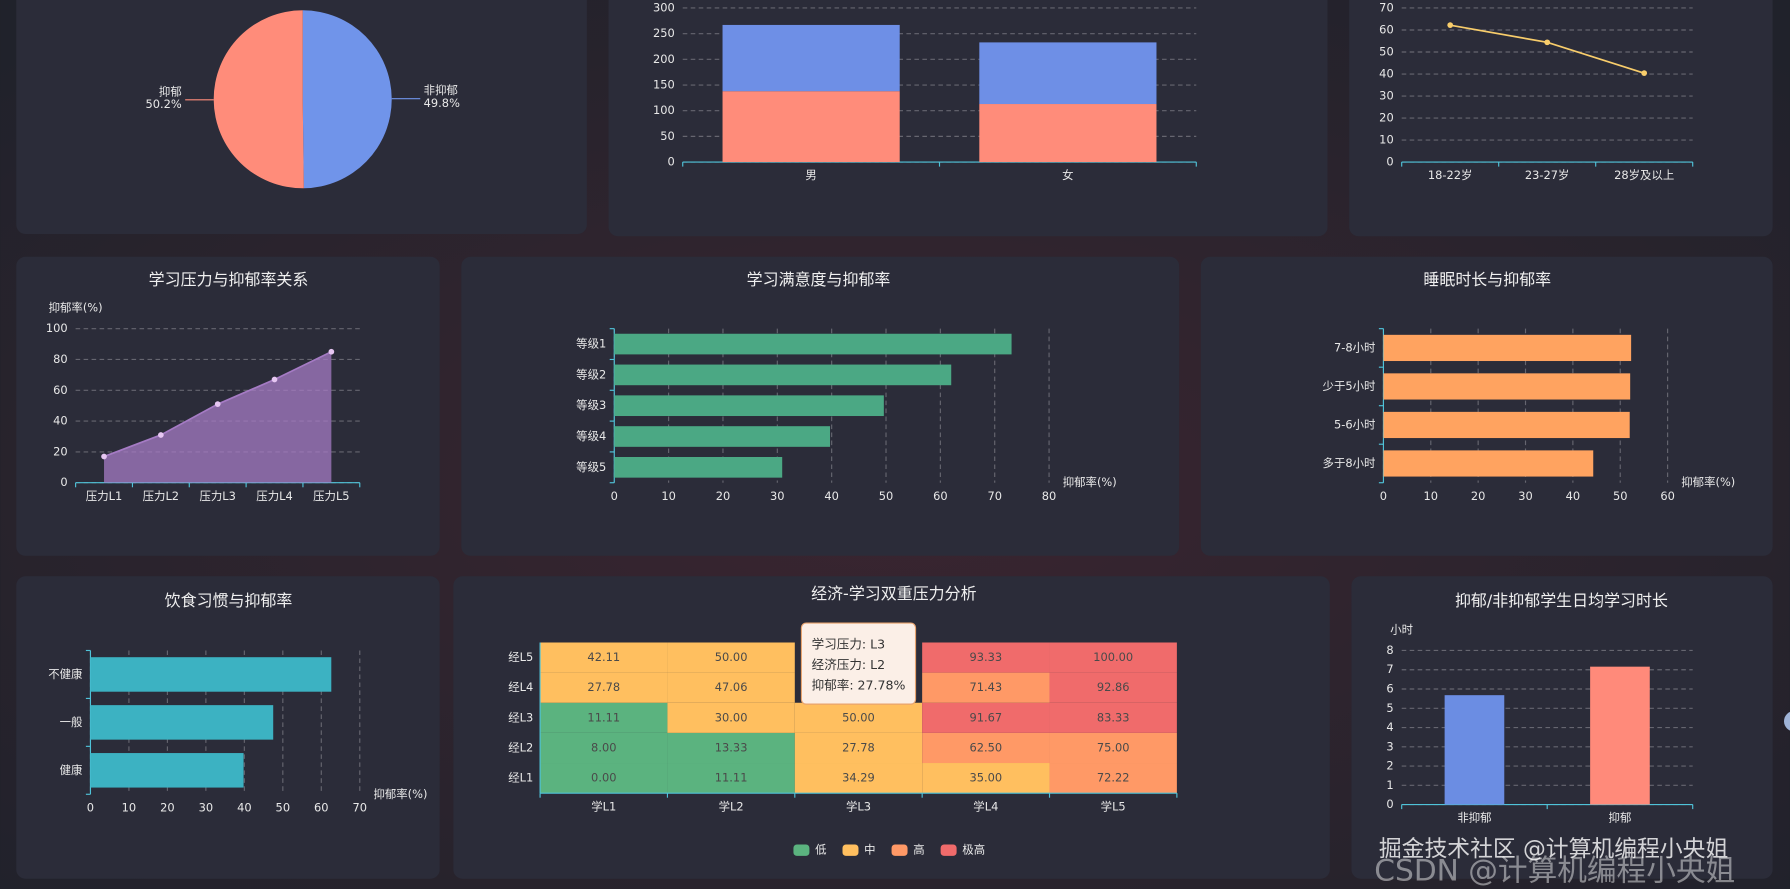  I want to click on x-tick-label: 学L4, so click(985, 806).